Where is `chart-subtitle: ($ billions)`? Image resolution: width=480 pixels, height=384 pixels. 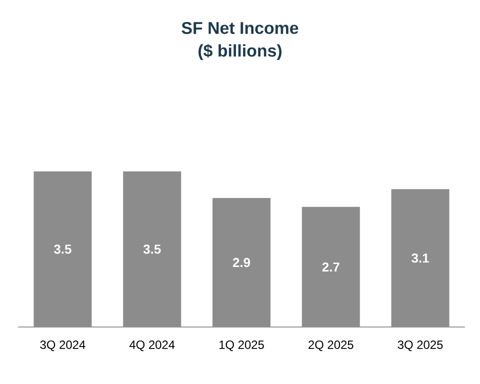 chart-subtitle: ($ billions) is located at coordinates (240, 52).